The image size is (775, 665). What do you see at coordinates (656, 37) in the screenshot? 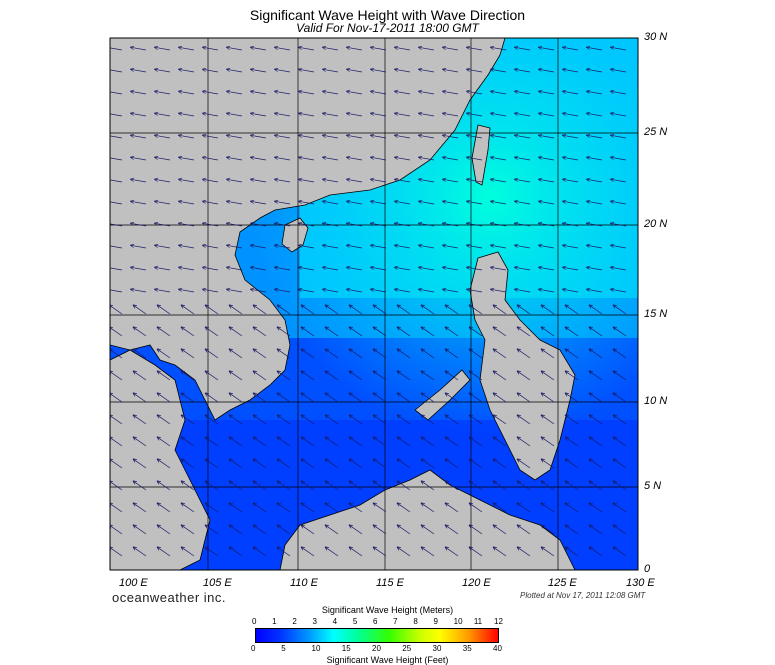
I see `lat-label-30n: 30 N` at bounding box center [656, 37].